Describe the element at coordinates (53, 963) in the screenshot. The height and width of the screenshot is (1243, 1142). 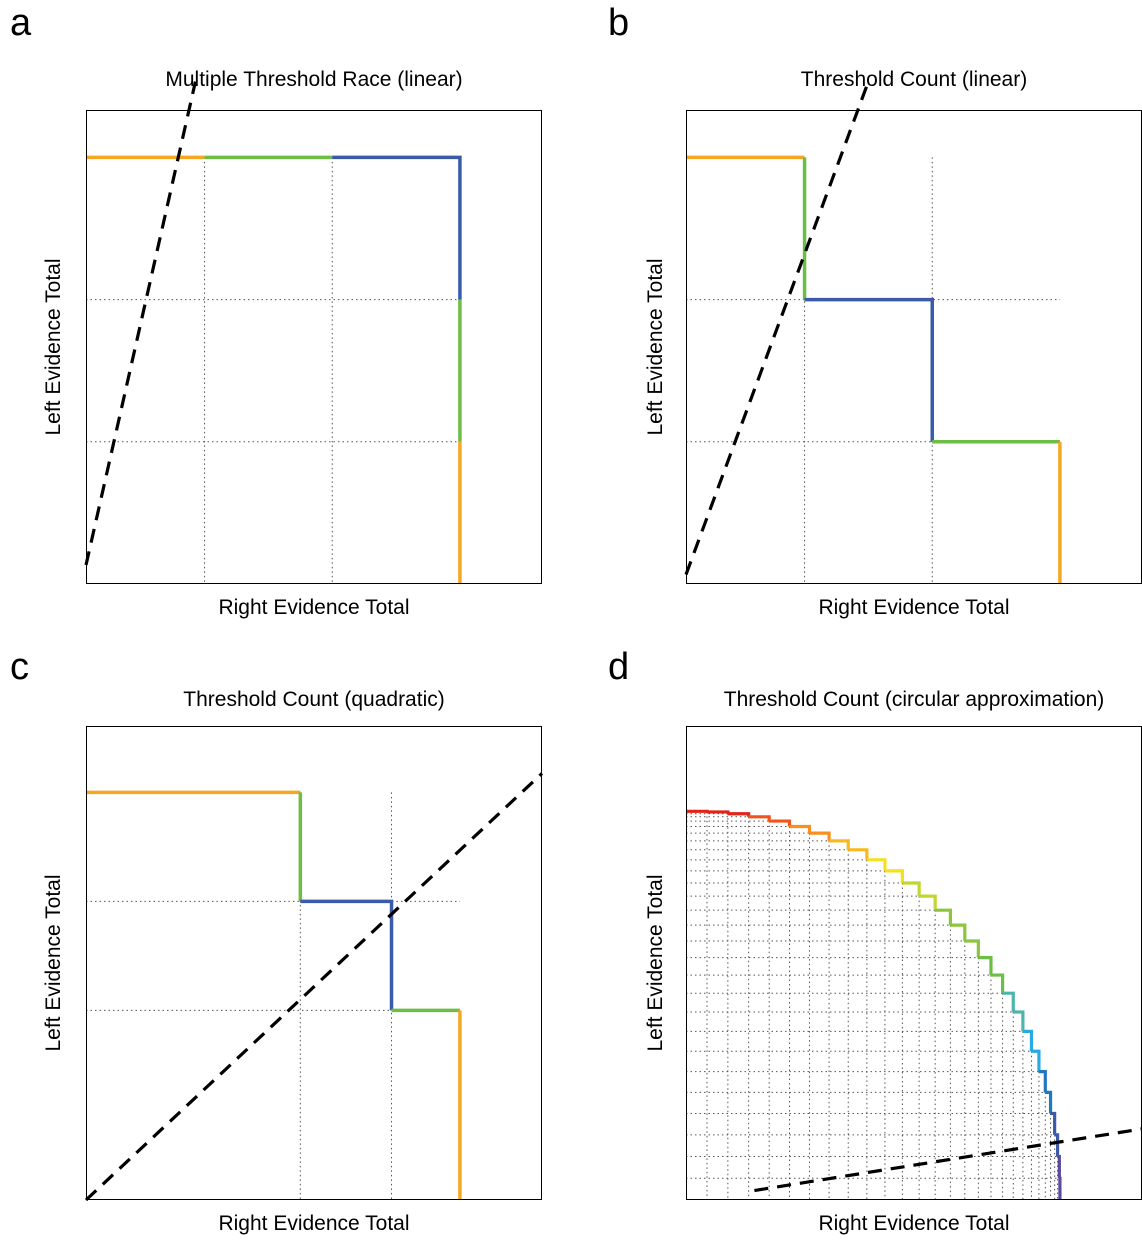
I see `y-axis-label-c: Left Evidence Total` at that location.